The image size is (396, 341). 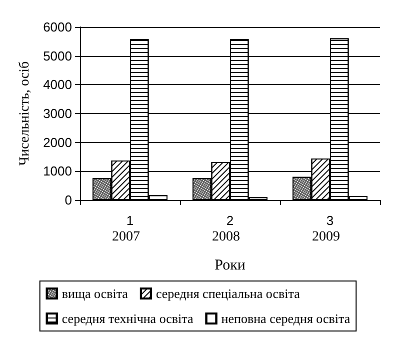 I want to click on y-tick-label: 3000, so click(x=57, y=113).